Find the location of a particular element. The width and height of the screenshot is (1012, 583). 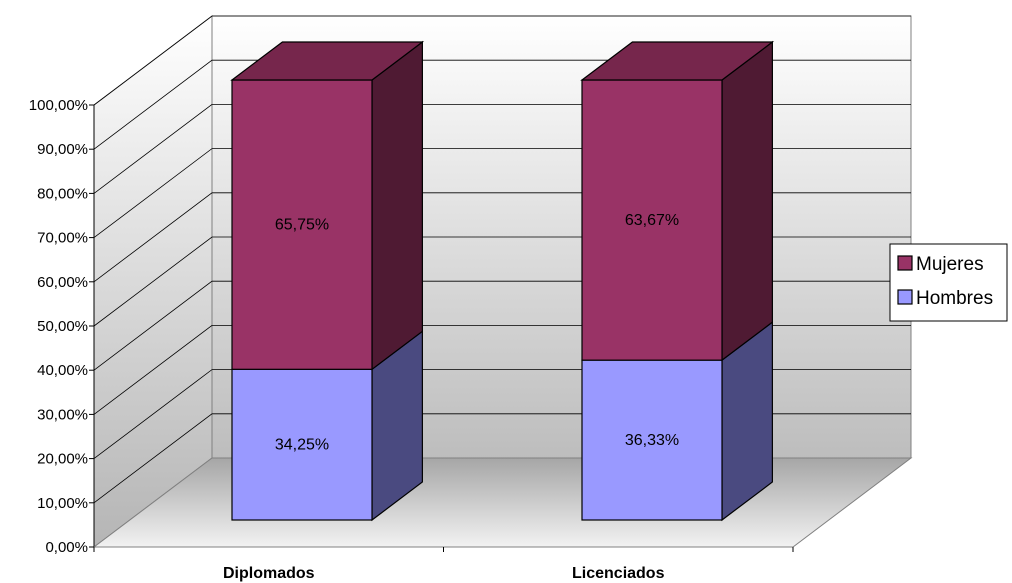

category-label: Licenciados is located at coordinates (618, 573).